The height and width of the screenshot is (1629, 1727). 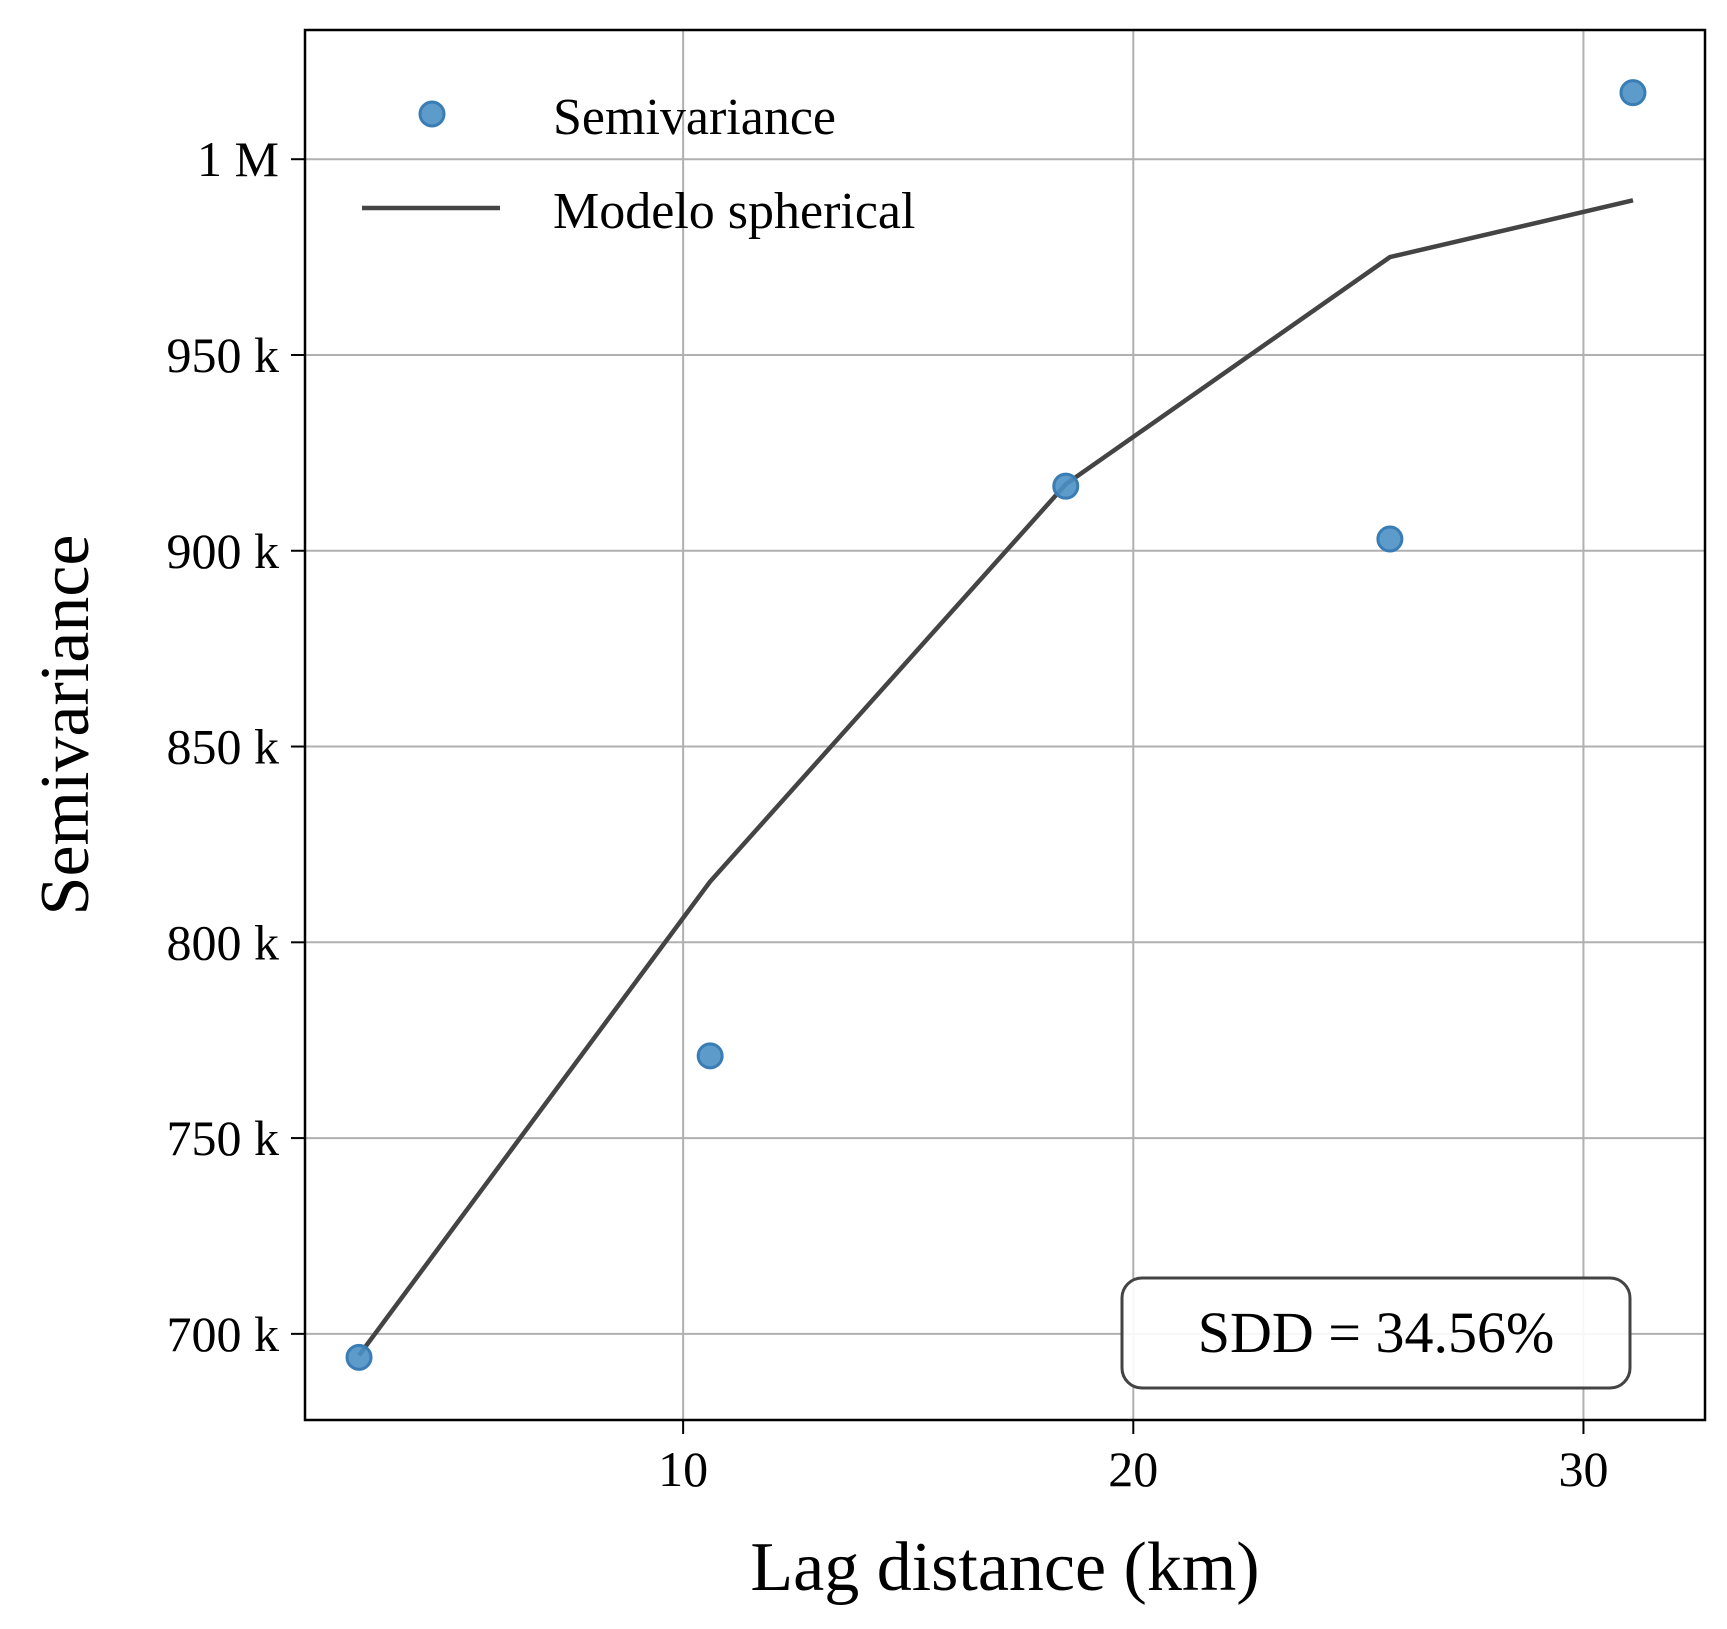 I want to click on y-tick-label: 750 k, so click(x=223, y=1138).